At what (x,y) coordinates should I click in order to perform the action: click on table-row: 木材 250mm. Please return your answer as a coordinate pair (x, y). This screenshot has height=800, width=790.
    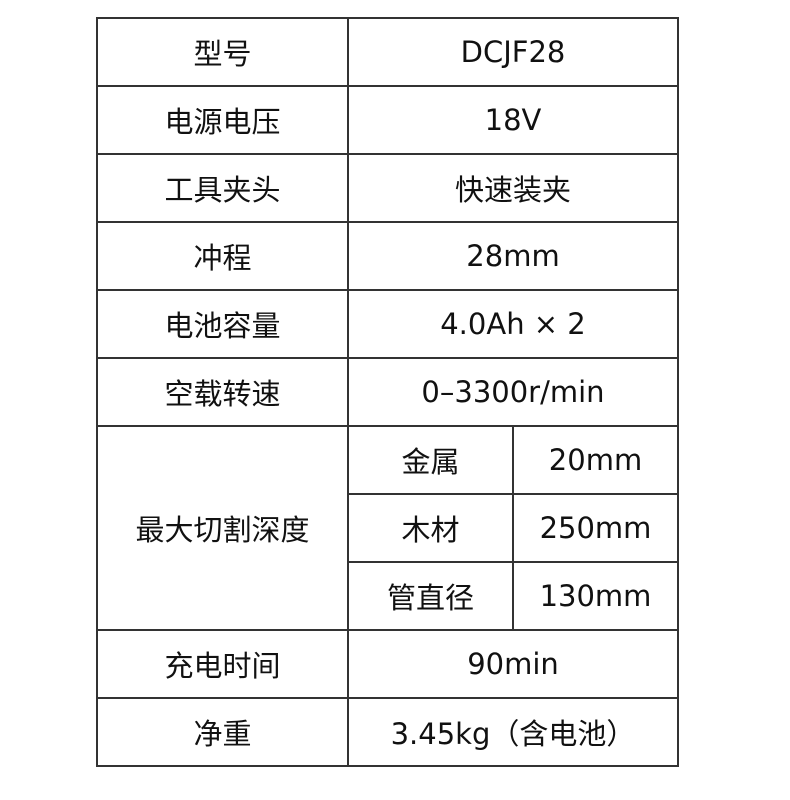
    Looking at the image, I should click on (388, 528).